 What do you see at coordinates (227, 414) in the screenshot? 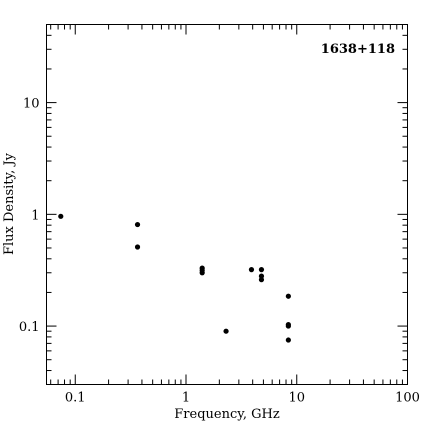
I see `x-axis-label: Frequency, GHz` at bounding box center [227, 414].